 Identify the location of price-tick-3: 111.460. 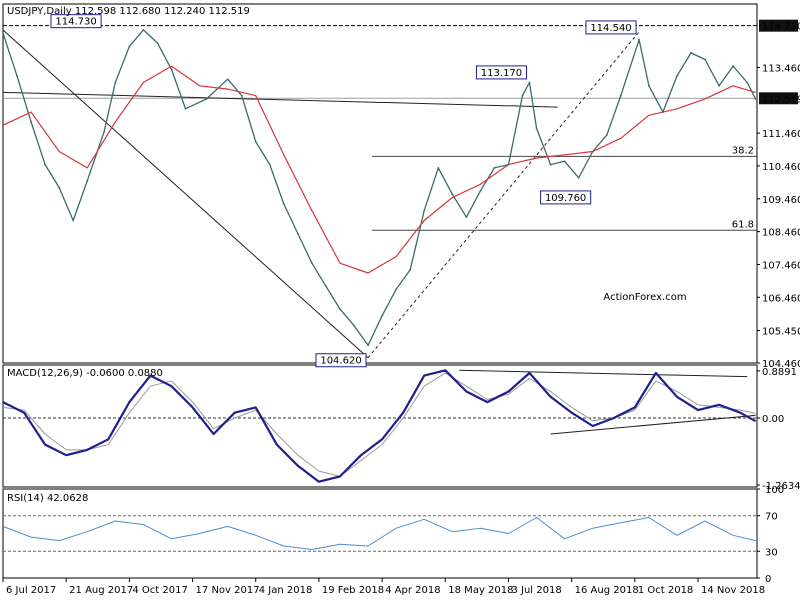
(781, 134).